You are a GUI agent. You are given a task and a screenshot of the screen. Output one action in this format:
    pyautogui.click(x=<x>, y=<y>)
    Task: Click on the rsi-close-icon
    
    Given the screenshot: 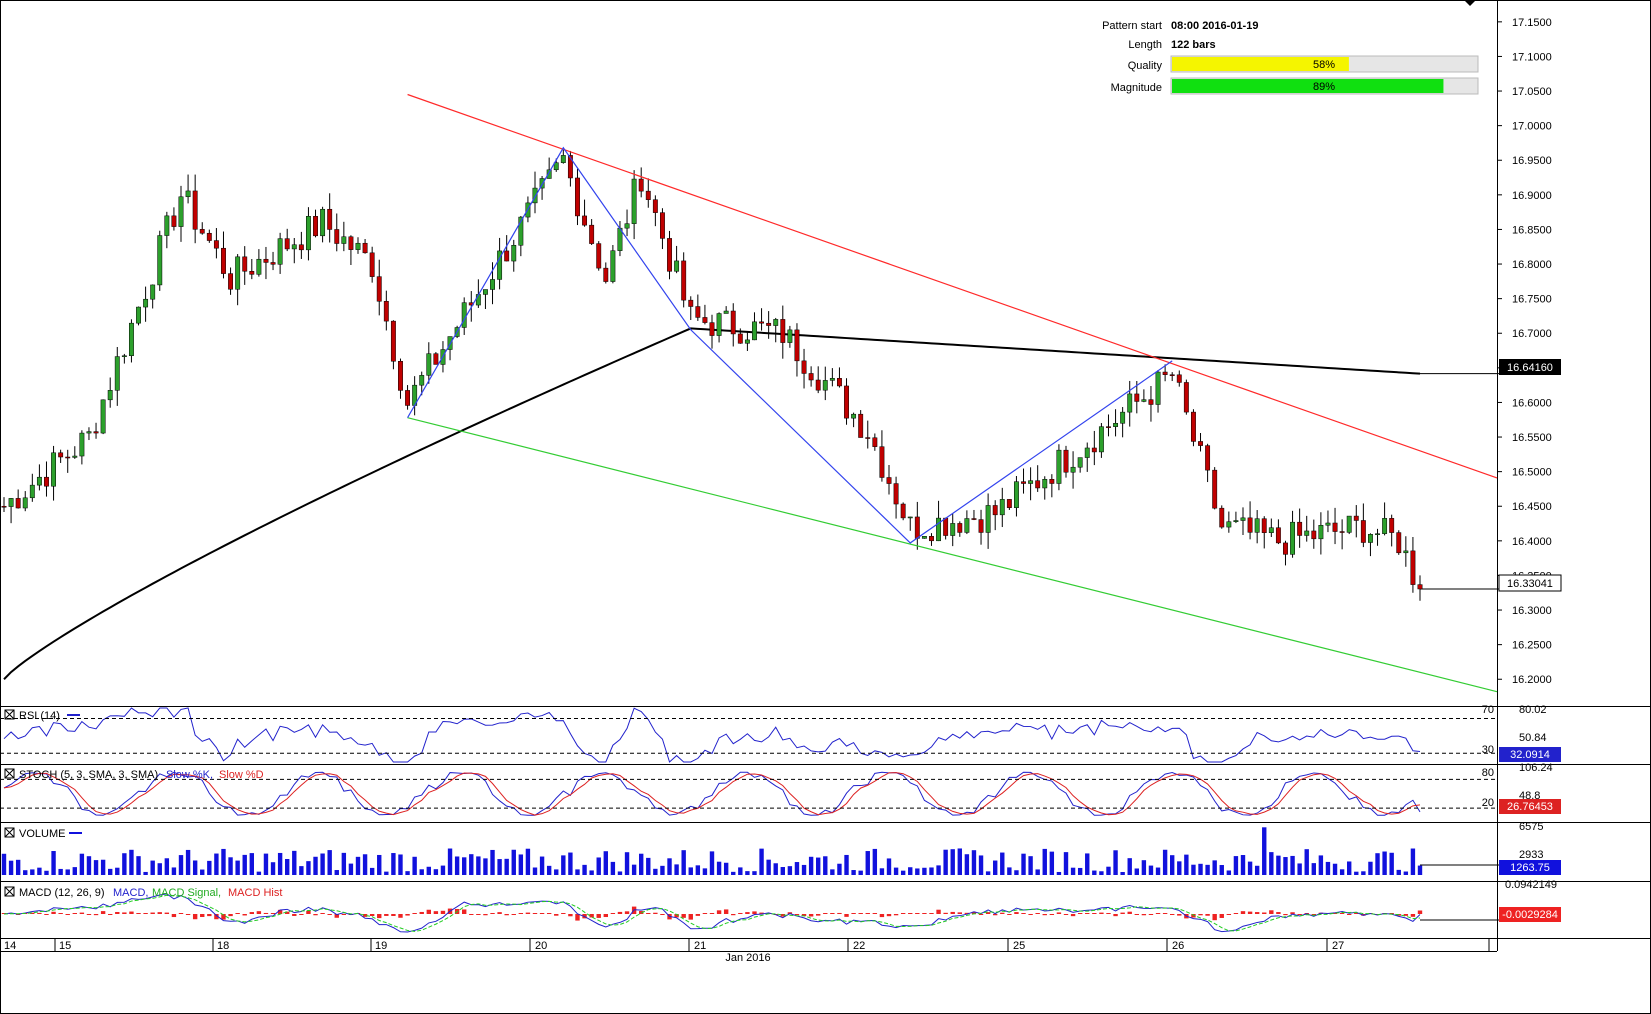 What is the action you would take?
    pyautogui.click(x=9, y=714)
    